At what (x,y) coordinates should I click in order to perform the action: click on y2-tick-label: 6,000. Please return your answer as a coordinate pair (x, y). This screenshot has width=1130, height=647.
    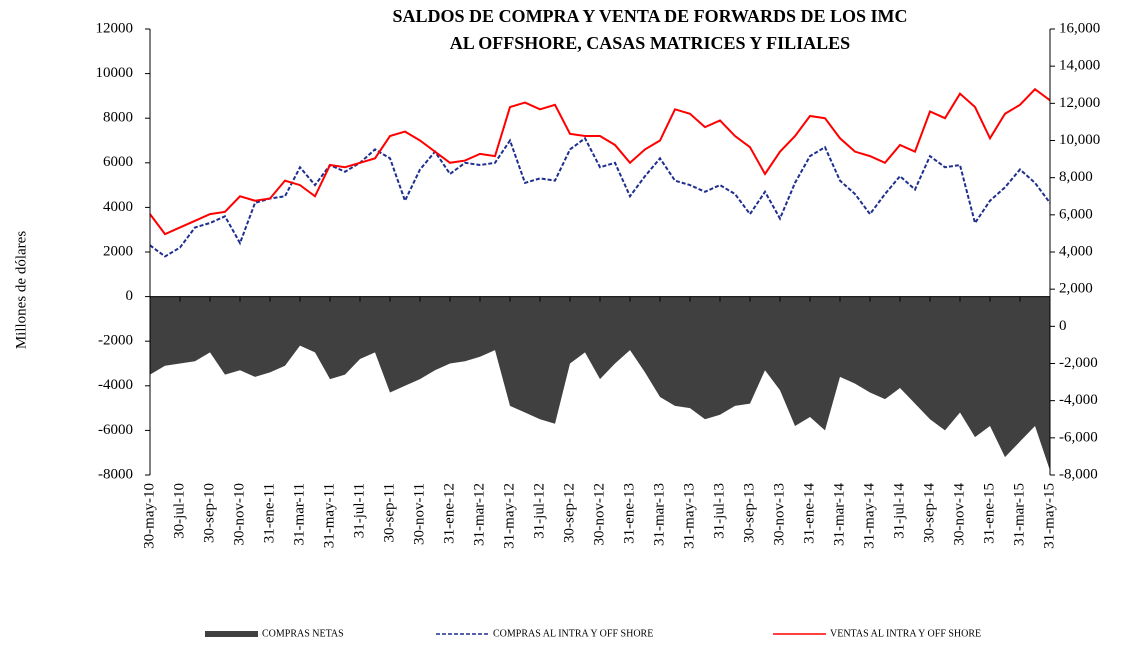
    Looking at the image, I should click on (1076, 214).